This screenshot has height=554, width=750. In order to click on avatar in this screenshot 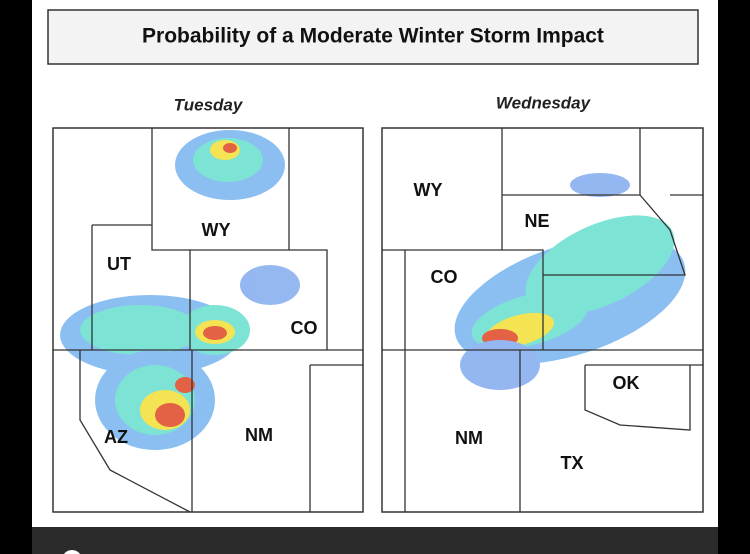, I will do `click(72, 552)`.